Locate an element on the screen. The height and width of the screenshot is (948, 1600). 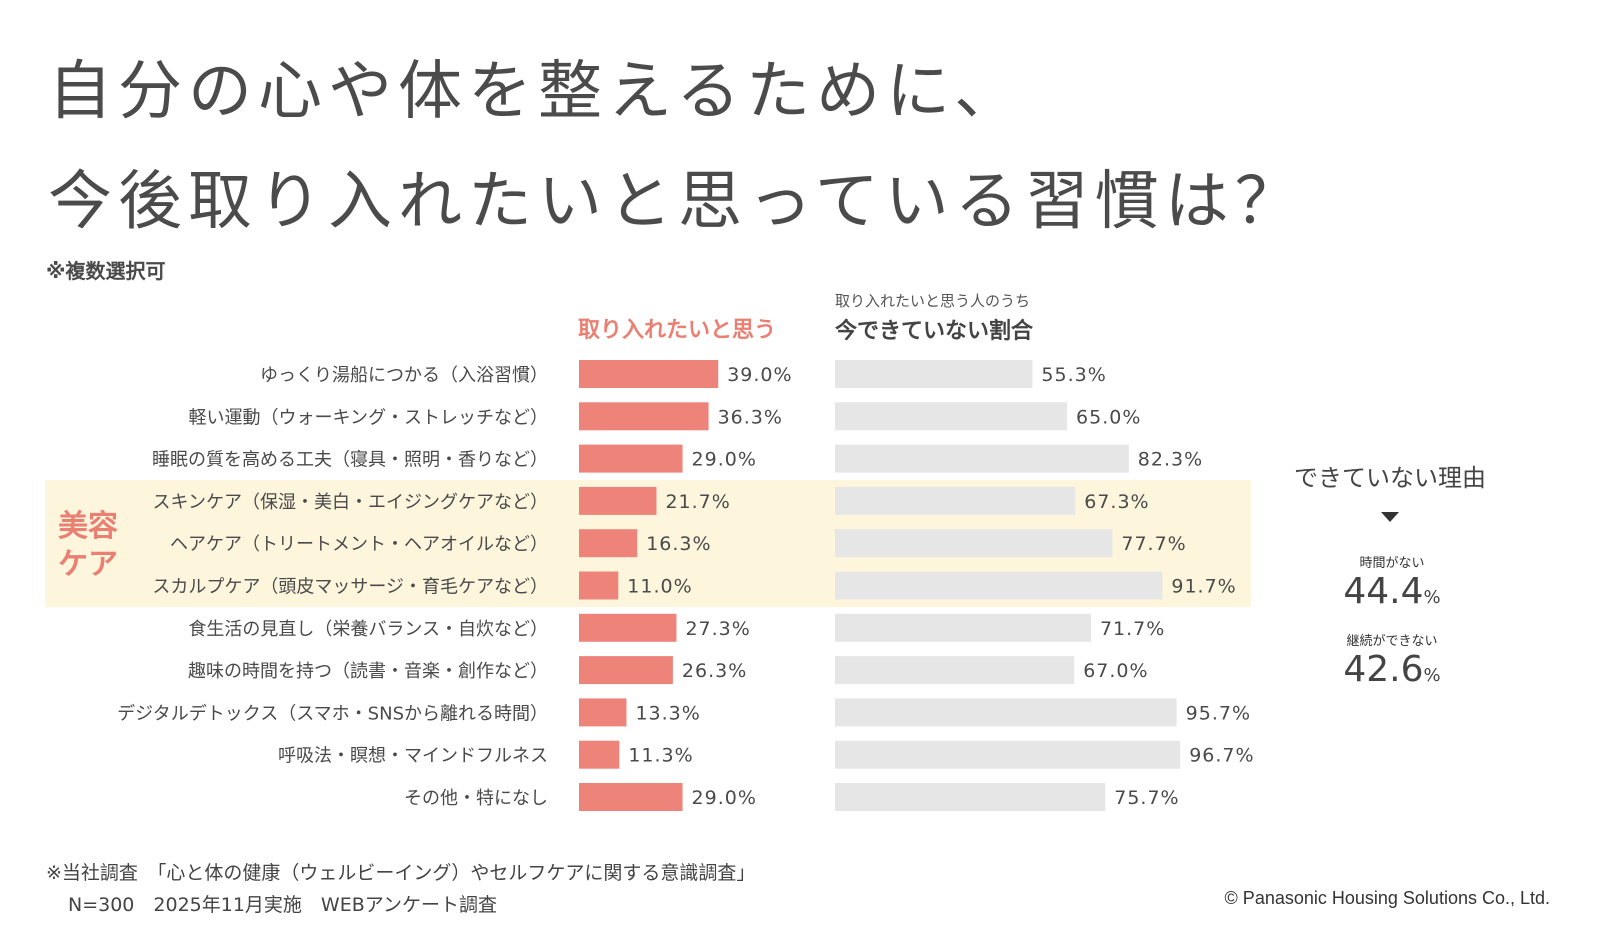
reason-cannot-continue: 継続ができない 42.6% is located at coordinates (1392, 660).